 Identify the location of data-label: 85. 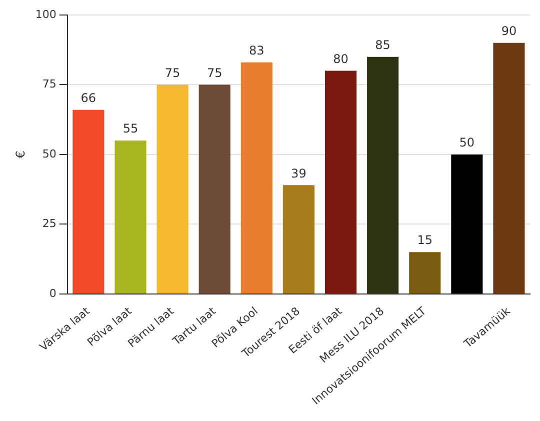
(382, 45).